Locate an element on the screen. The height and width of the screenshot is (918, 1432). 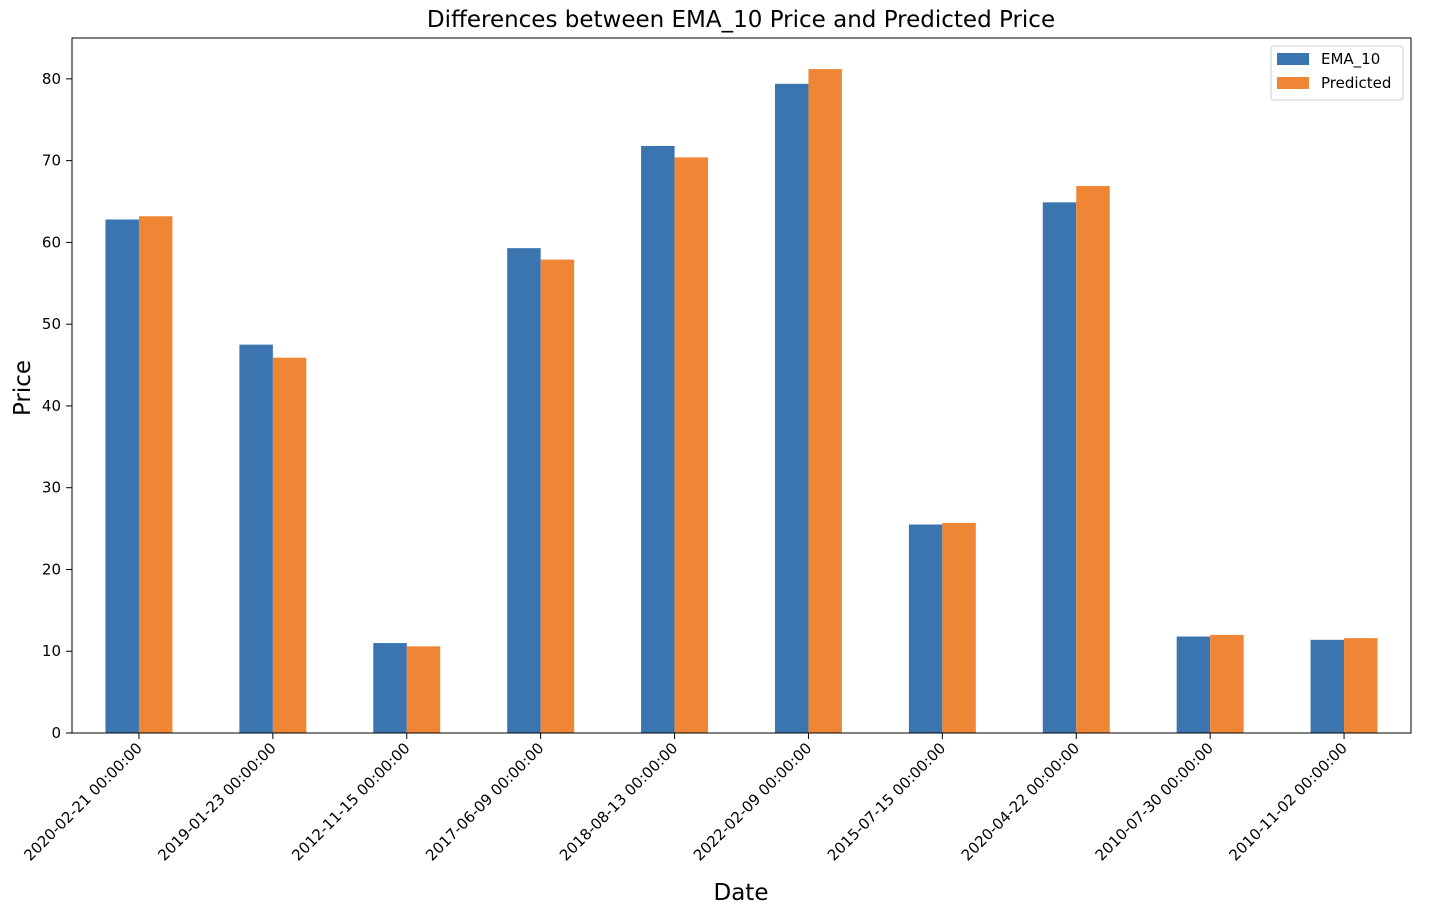
x-axis-label: Date is located at coordinates (741, 893).